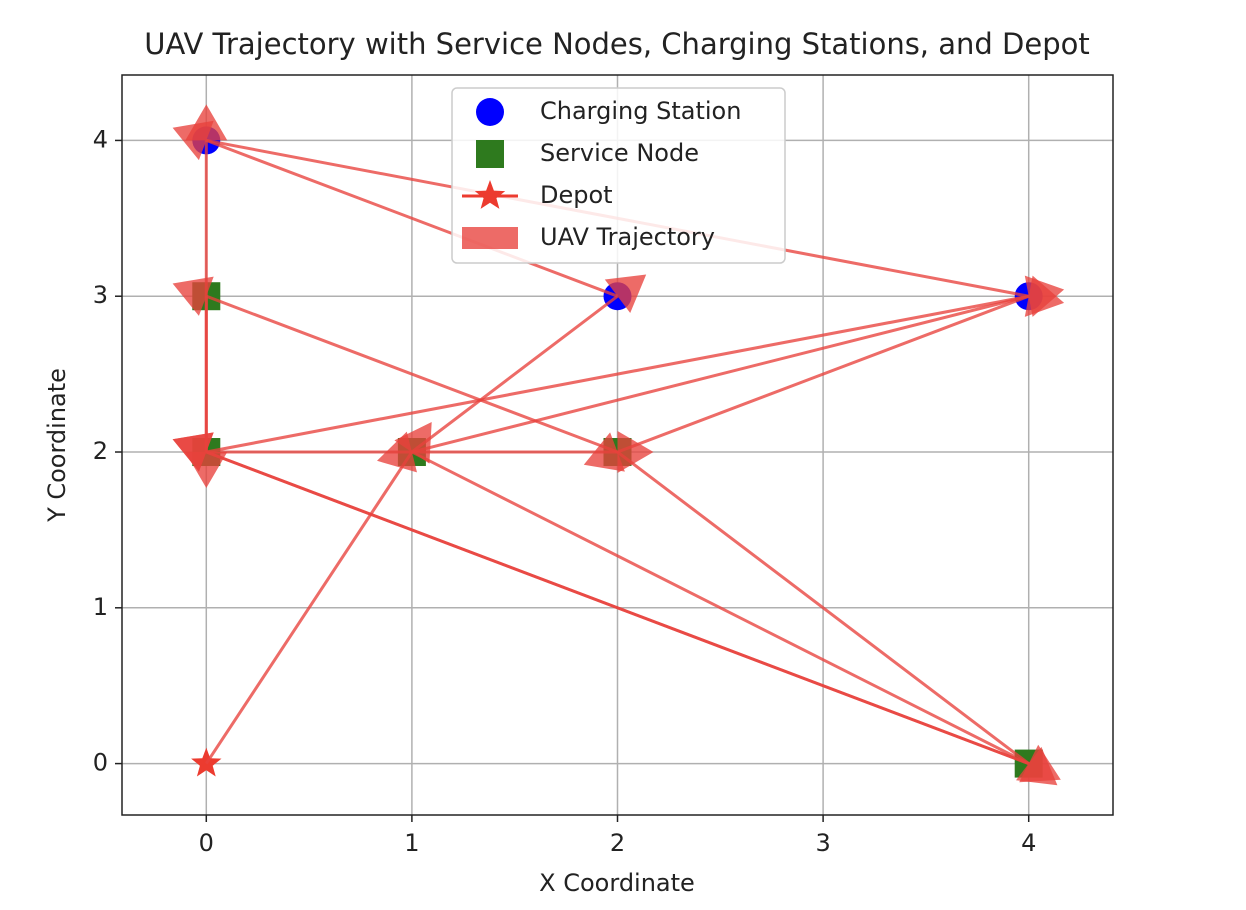 Image resolution: width=1246 pixels, height=910 pixels. What do you see at coordinates (1028, 843) in the screenshot?
I see `x-tick-label: 4` at bounding box center [1028, 843].